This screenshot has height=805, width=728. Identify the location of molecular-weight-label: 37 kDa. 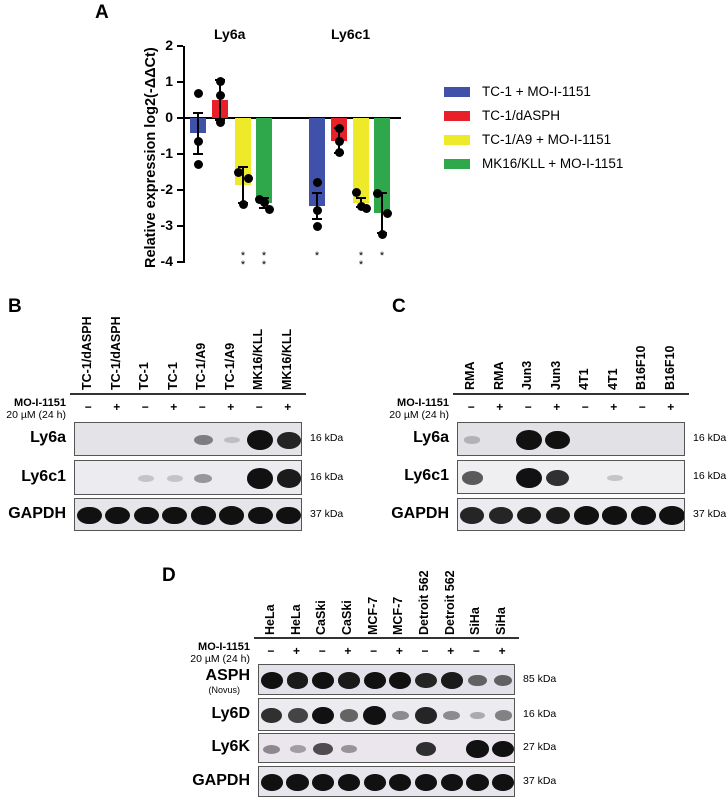
(710, 513).